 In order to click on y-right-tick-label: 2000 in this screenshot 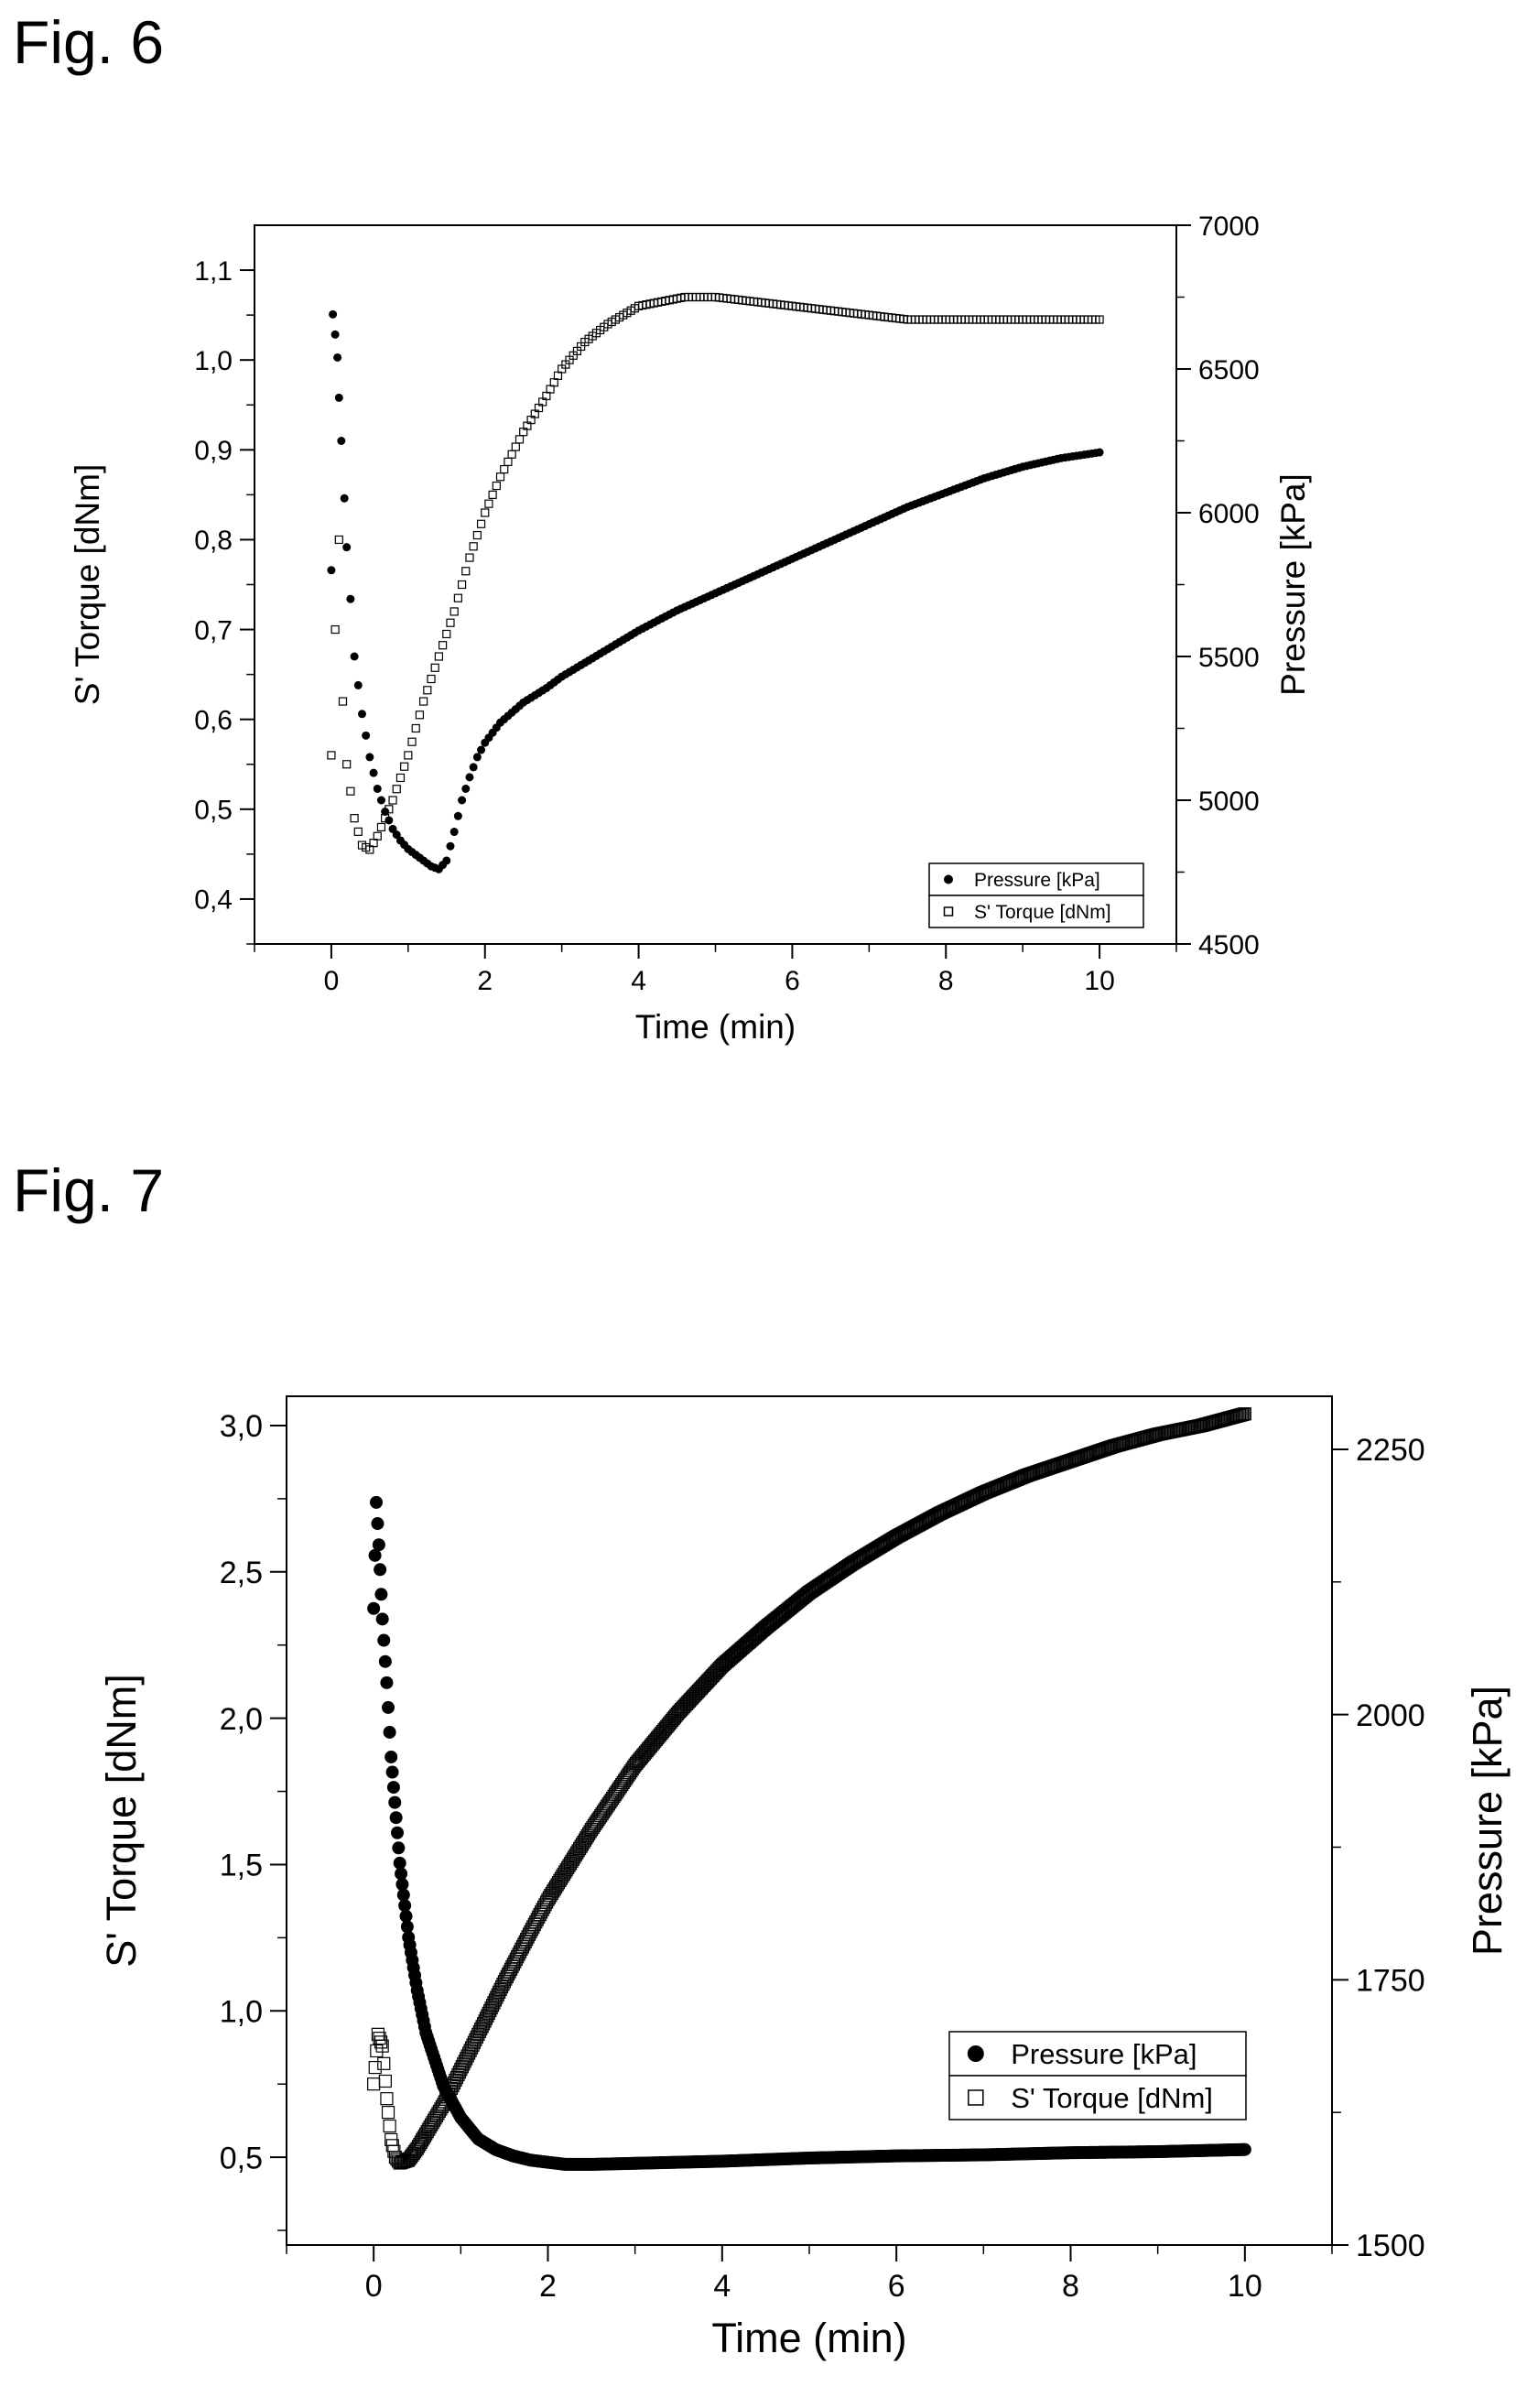, I will do `click(1390, 1715)`.